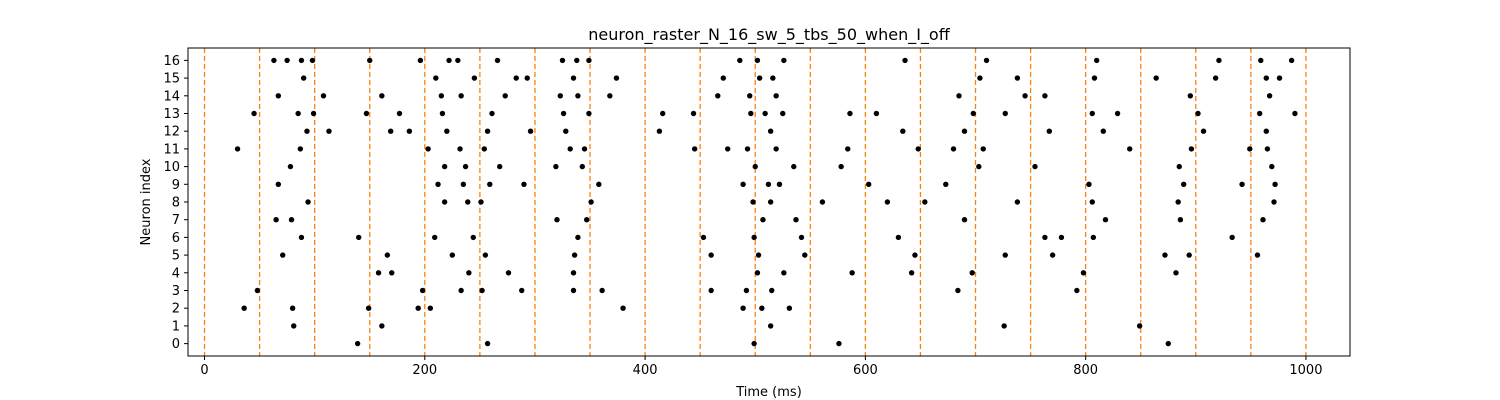  What do you see at coordinates (171, 96) in the screenshot?
I see `y-tick-label: 14` at bounding box center [171, 96].